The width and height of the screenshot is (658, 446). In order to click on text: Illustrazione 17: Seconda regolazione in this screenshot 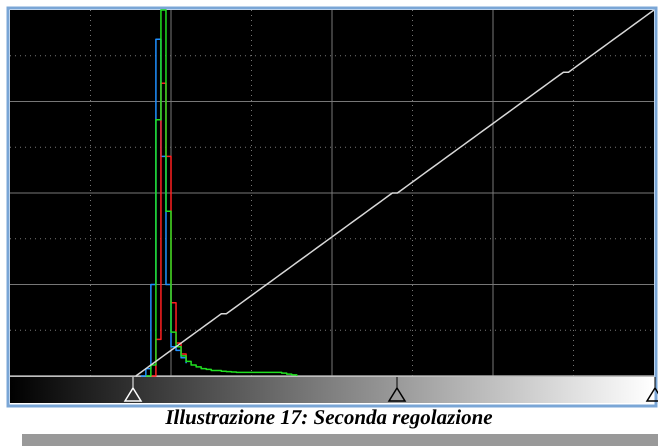, I will do `click(328, 417)`.